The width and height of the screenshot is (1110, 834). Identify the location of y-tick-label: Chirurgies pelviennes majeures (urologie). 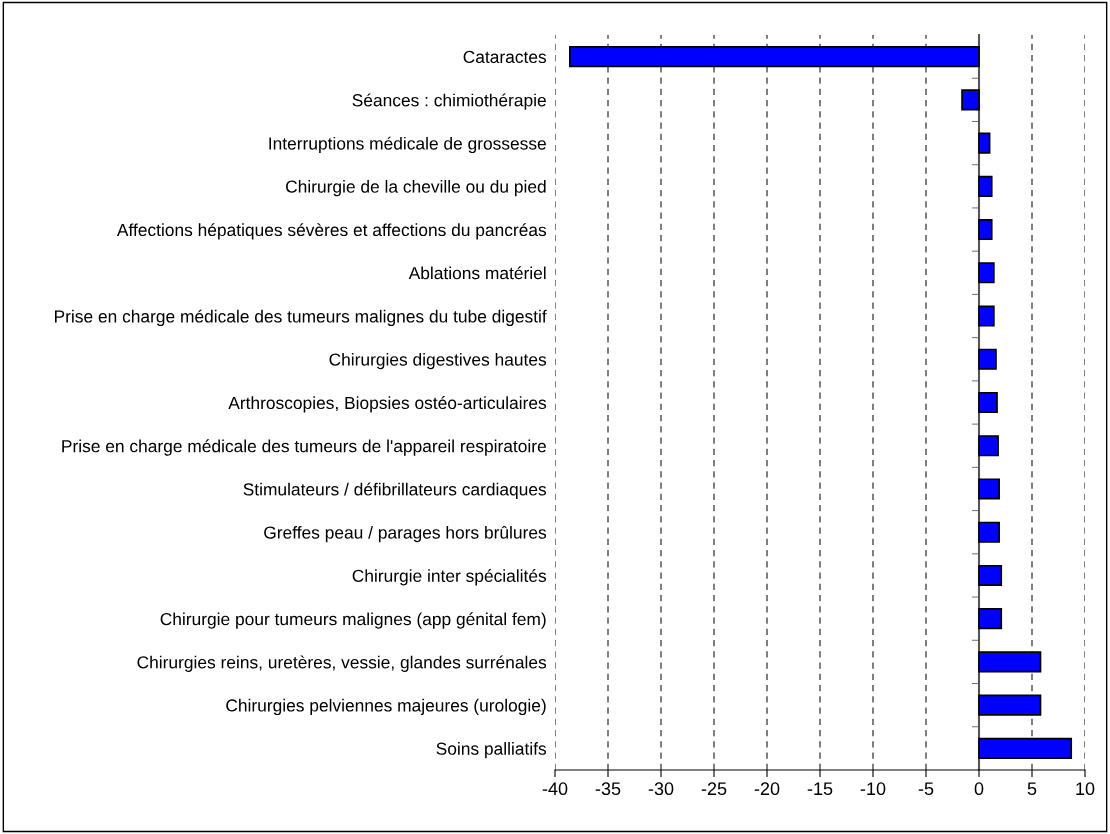
(386, 707).